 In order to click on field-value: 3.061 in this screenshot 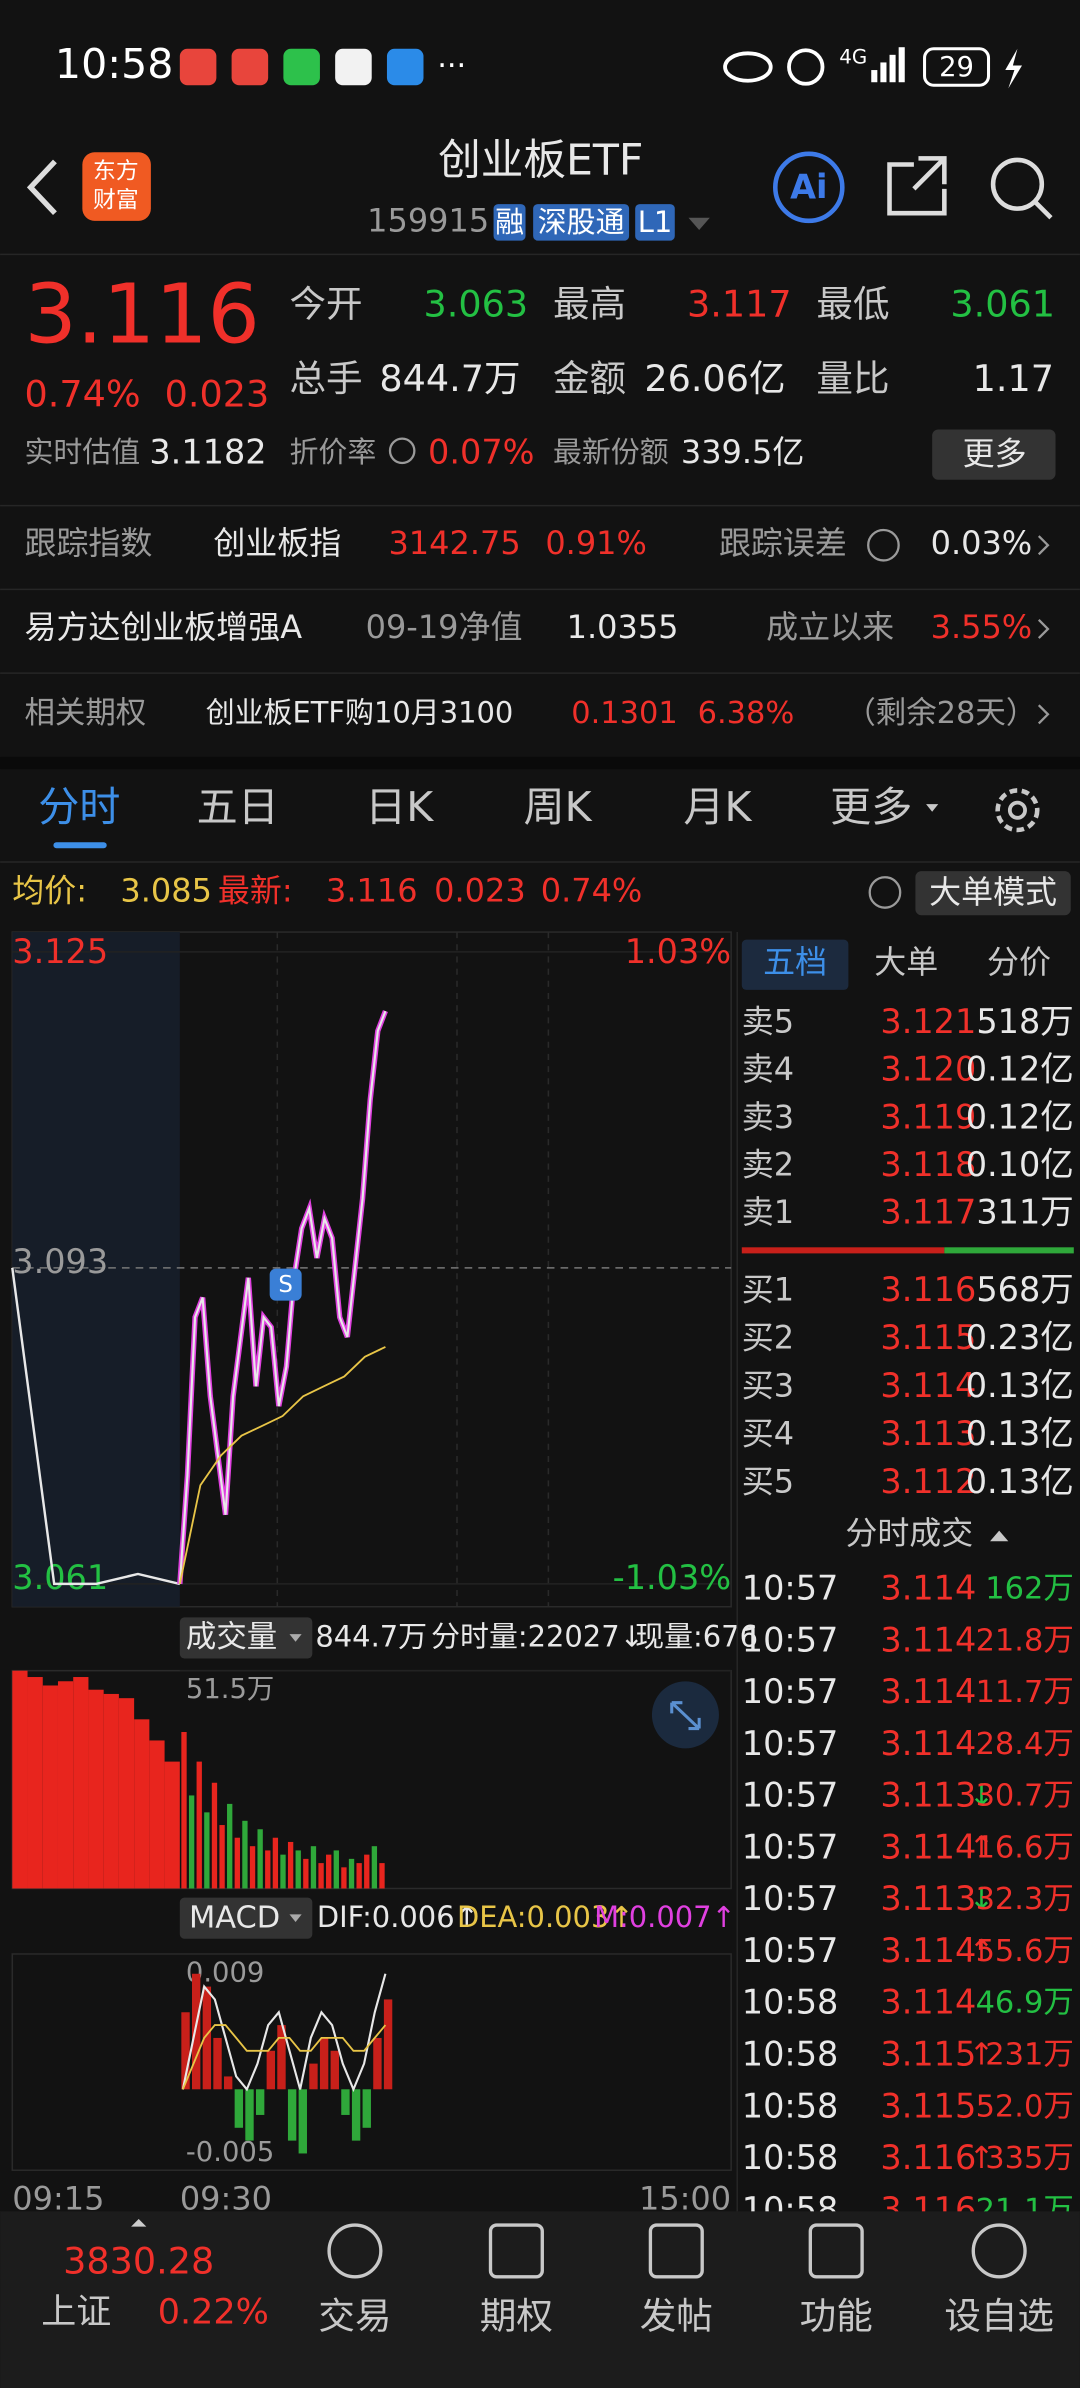, I will do `click(1002, 304)`.